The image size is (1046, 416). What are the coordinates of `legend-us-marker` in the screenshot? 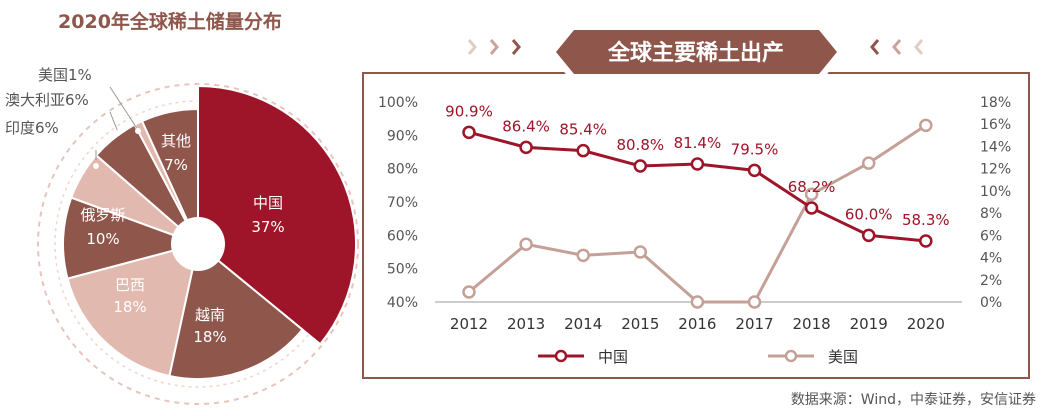 It's located at (791, 356).